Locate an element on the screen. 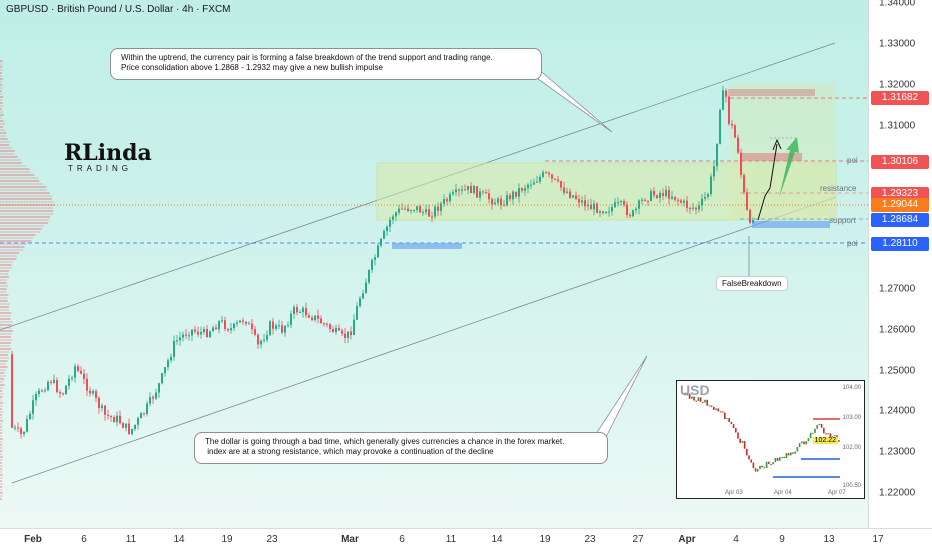 Image resolution: width=932 pixels, height=550 pixels. trading-range-box is located at coordinates (606, 191).